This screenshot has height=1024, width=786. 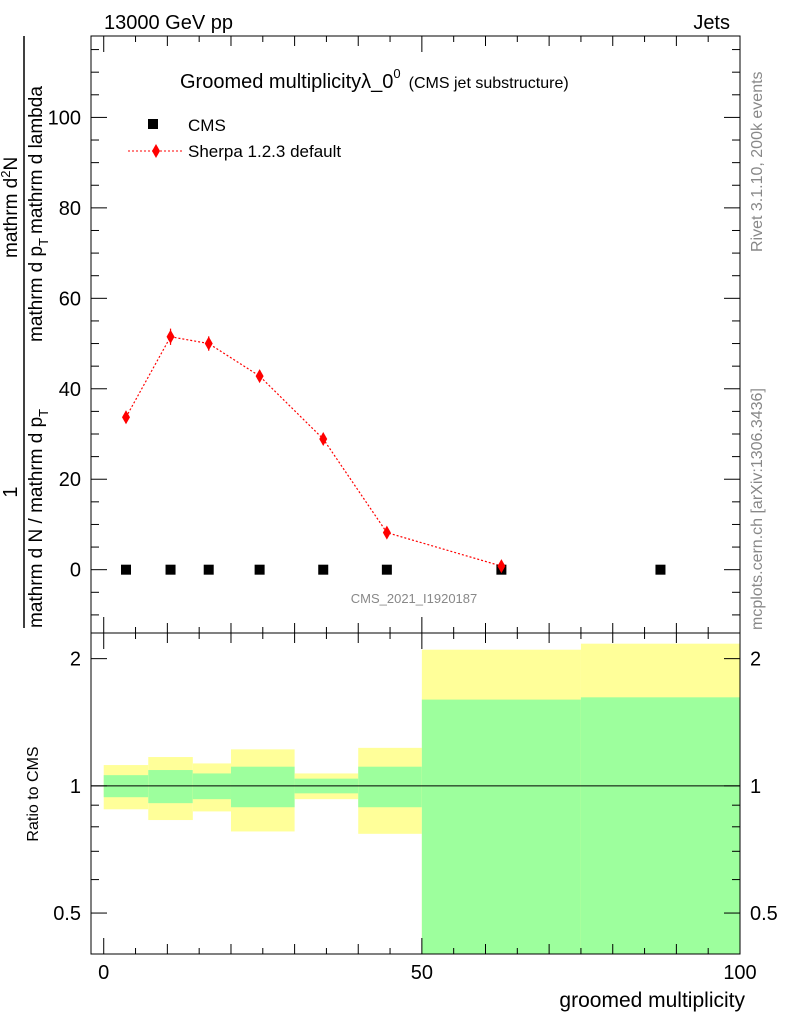 I want to click on ylabel-right-numerator: mathrm d2N, so click(x=11, y=207).